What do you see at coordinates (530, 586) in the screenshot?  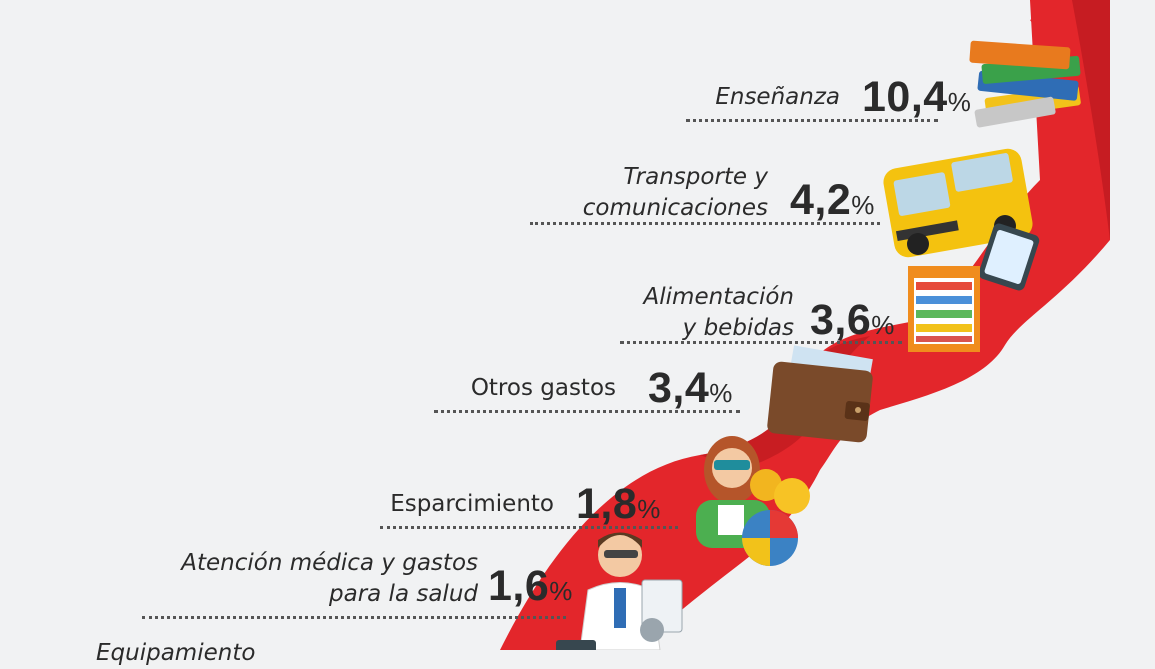 I see `value-salud: 1,6%` at bounding box center [530, 586].